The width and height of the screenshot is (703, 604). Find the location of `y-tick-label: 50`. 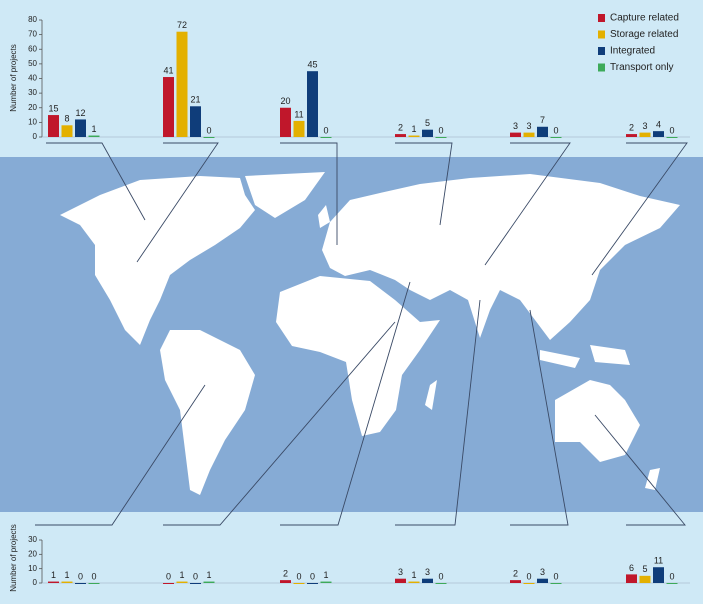

y-tick-label: 50 is located at coordinates (32, 63).